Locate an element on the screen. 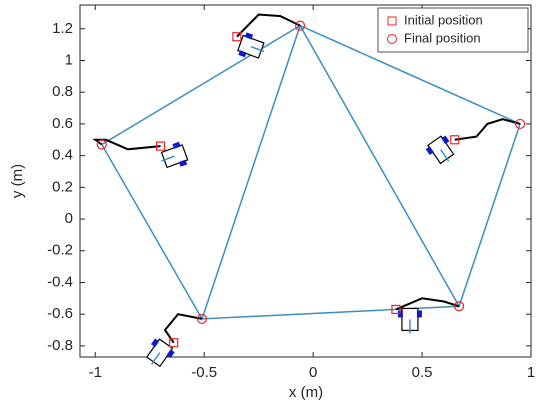 The height and width of the screenshot is (405, 536). x-tick-label: 1 is located at coordinates (531, 372).